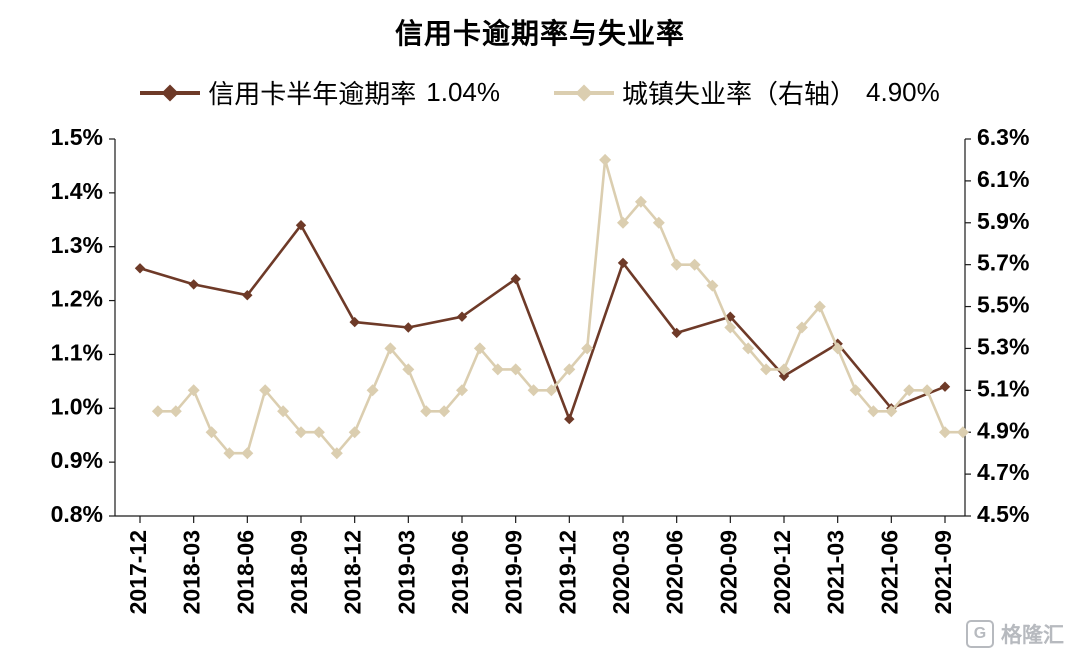 This screenshot has height=661, width=1080. Describe the element at coordinates (312, 94) in the screenshot. I see `legend-label: 信用卡半年逾期率` at that location.